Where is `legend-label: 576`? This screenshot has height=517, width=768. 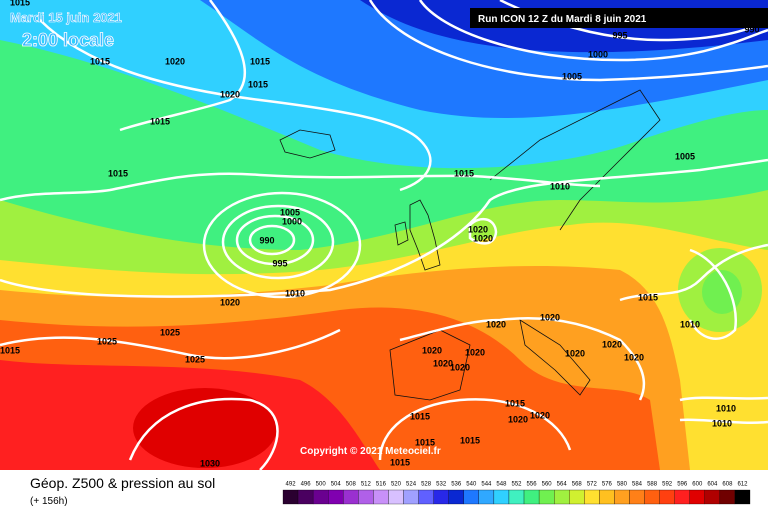
legend-label: 576 is located at coordinates (607, 485).